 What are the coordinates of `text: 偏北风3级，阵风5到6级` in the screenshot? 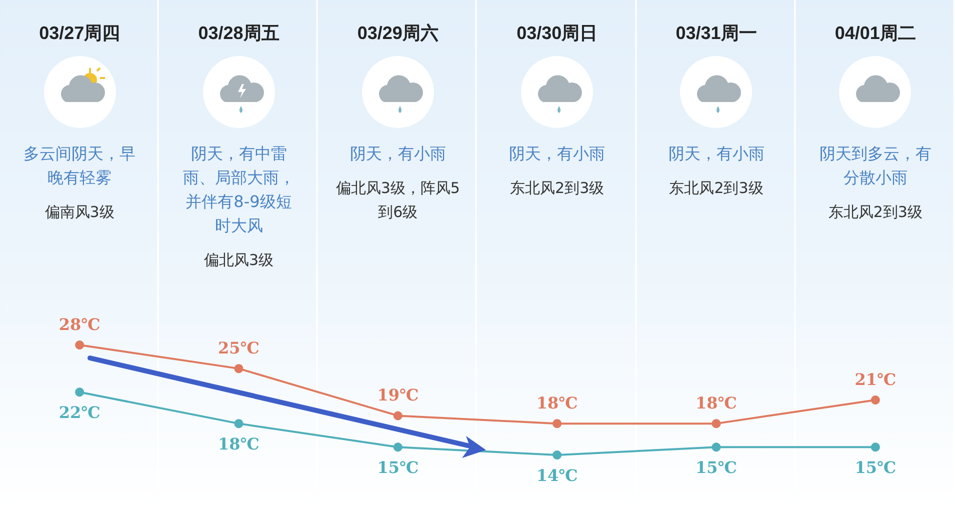 It's located at (397, 200).